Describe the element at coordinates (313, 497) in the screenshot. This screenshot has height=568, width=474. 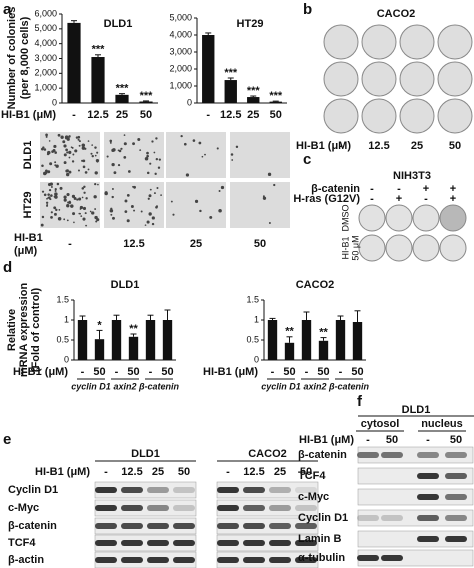
I see `row-label: c-Myc` at that location.